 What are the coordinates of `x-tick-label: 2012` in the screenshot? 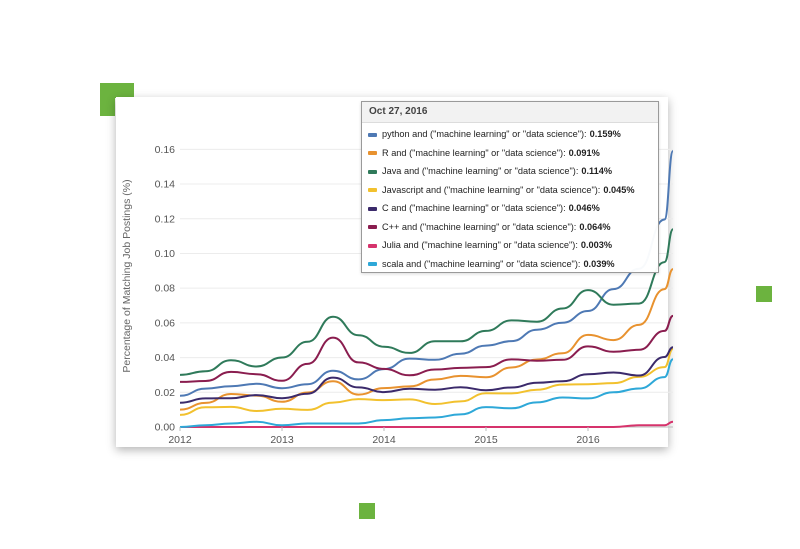 It's located at (180, 440).